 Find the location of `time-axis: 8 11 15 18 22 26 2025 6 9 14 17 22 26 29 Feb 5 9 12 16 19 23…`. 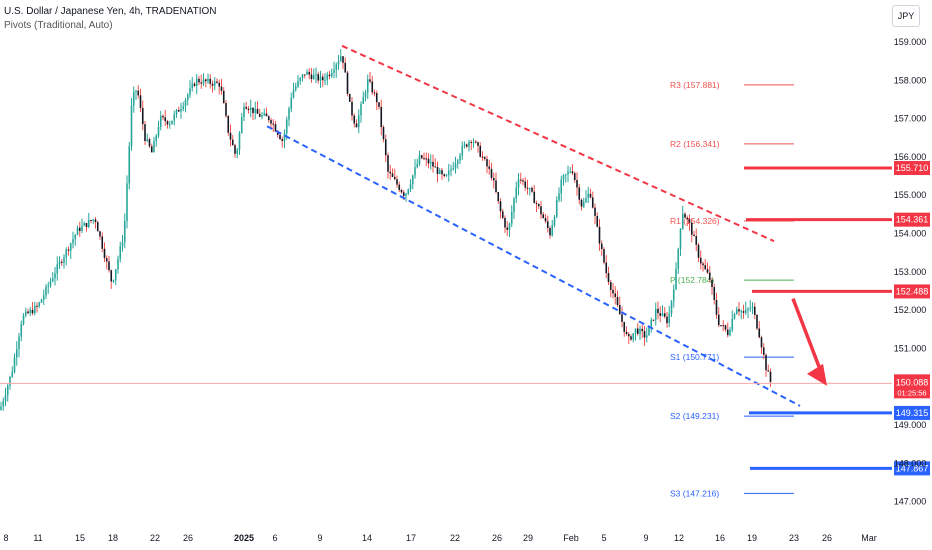

time-axis: 8 11 15 18 22 26 2025 6 9 14 17 22 26 29 Feb 5 9 12 16 19 23… is located at coordinates (439, 538).